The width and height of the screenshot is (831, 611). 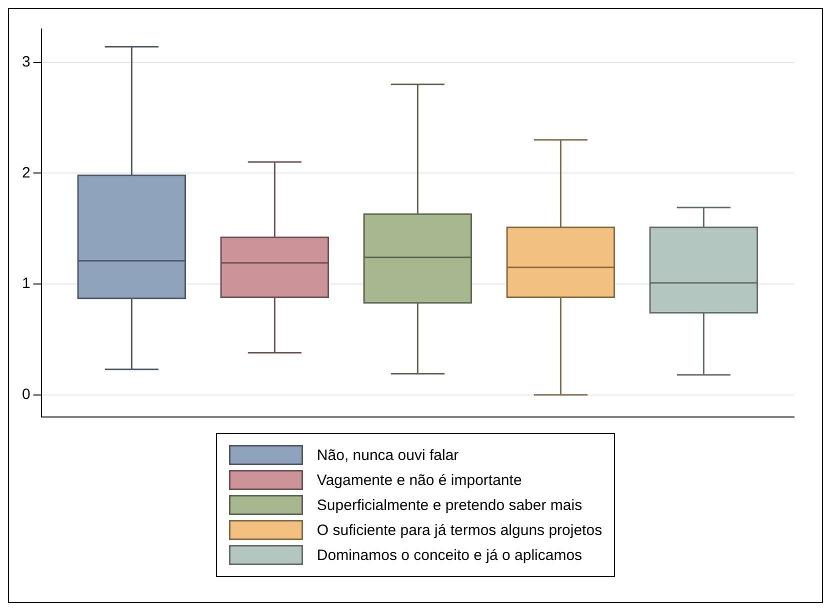 What do you see at coordinates (26, 173) in the screenshot?
I see `y-tick-label: 2` at bounding box center [26, 173].